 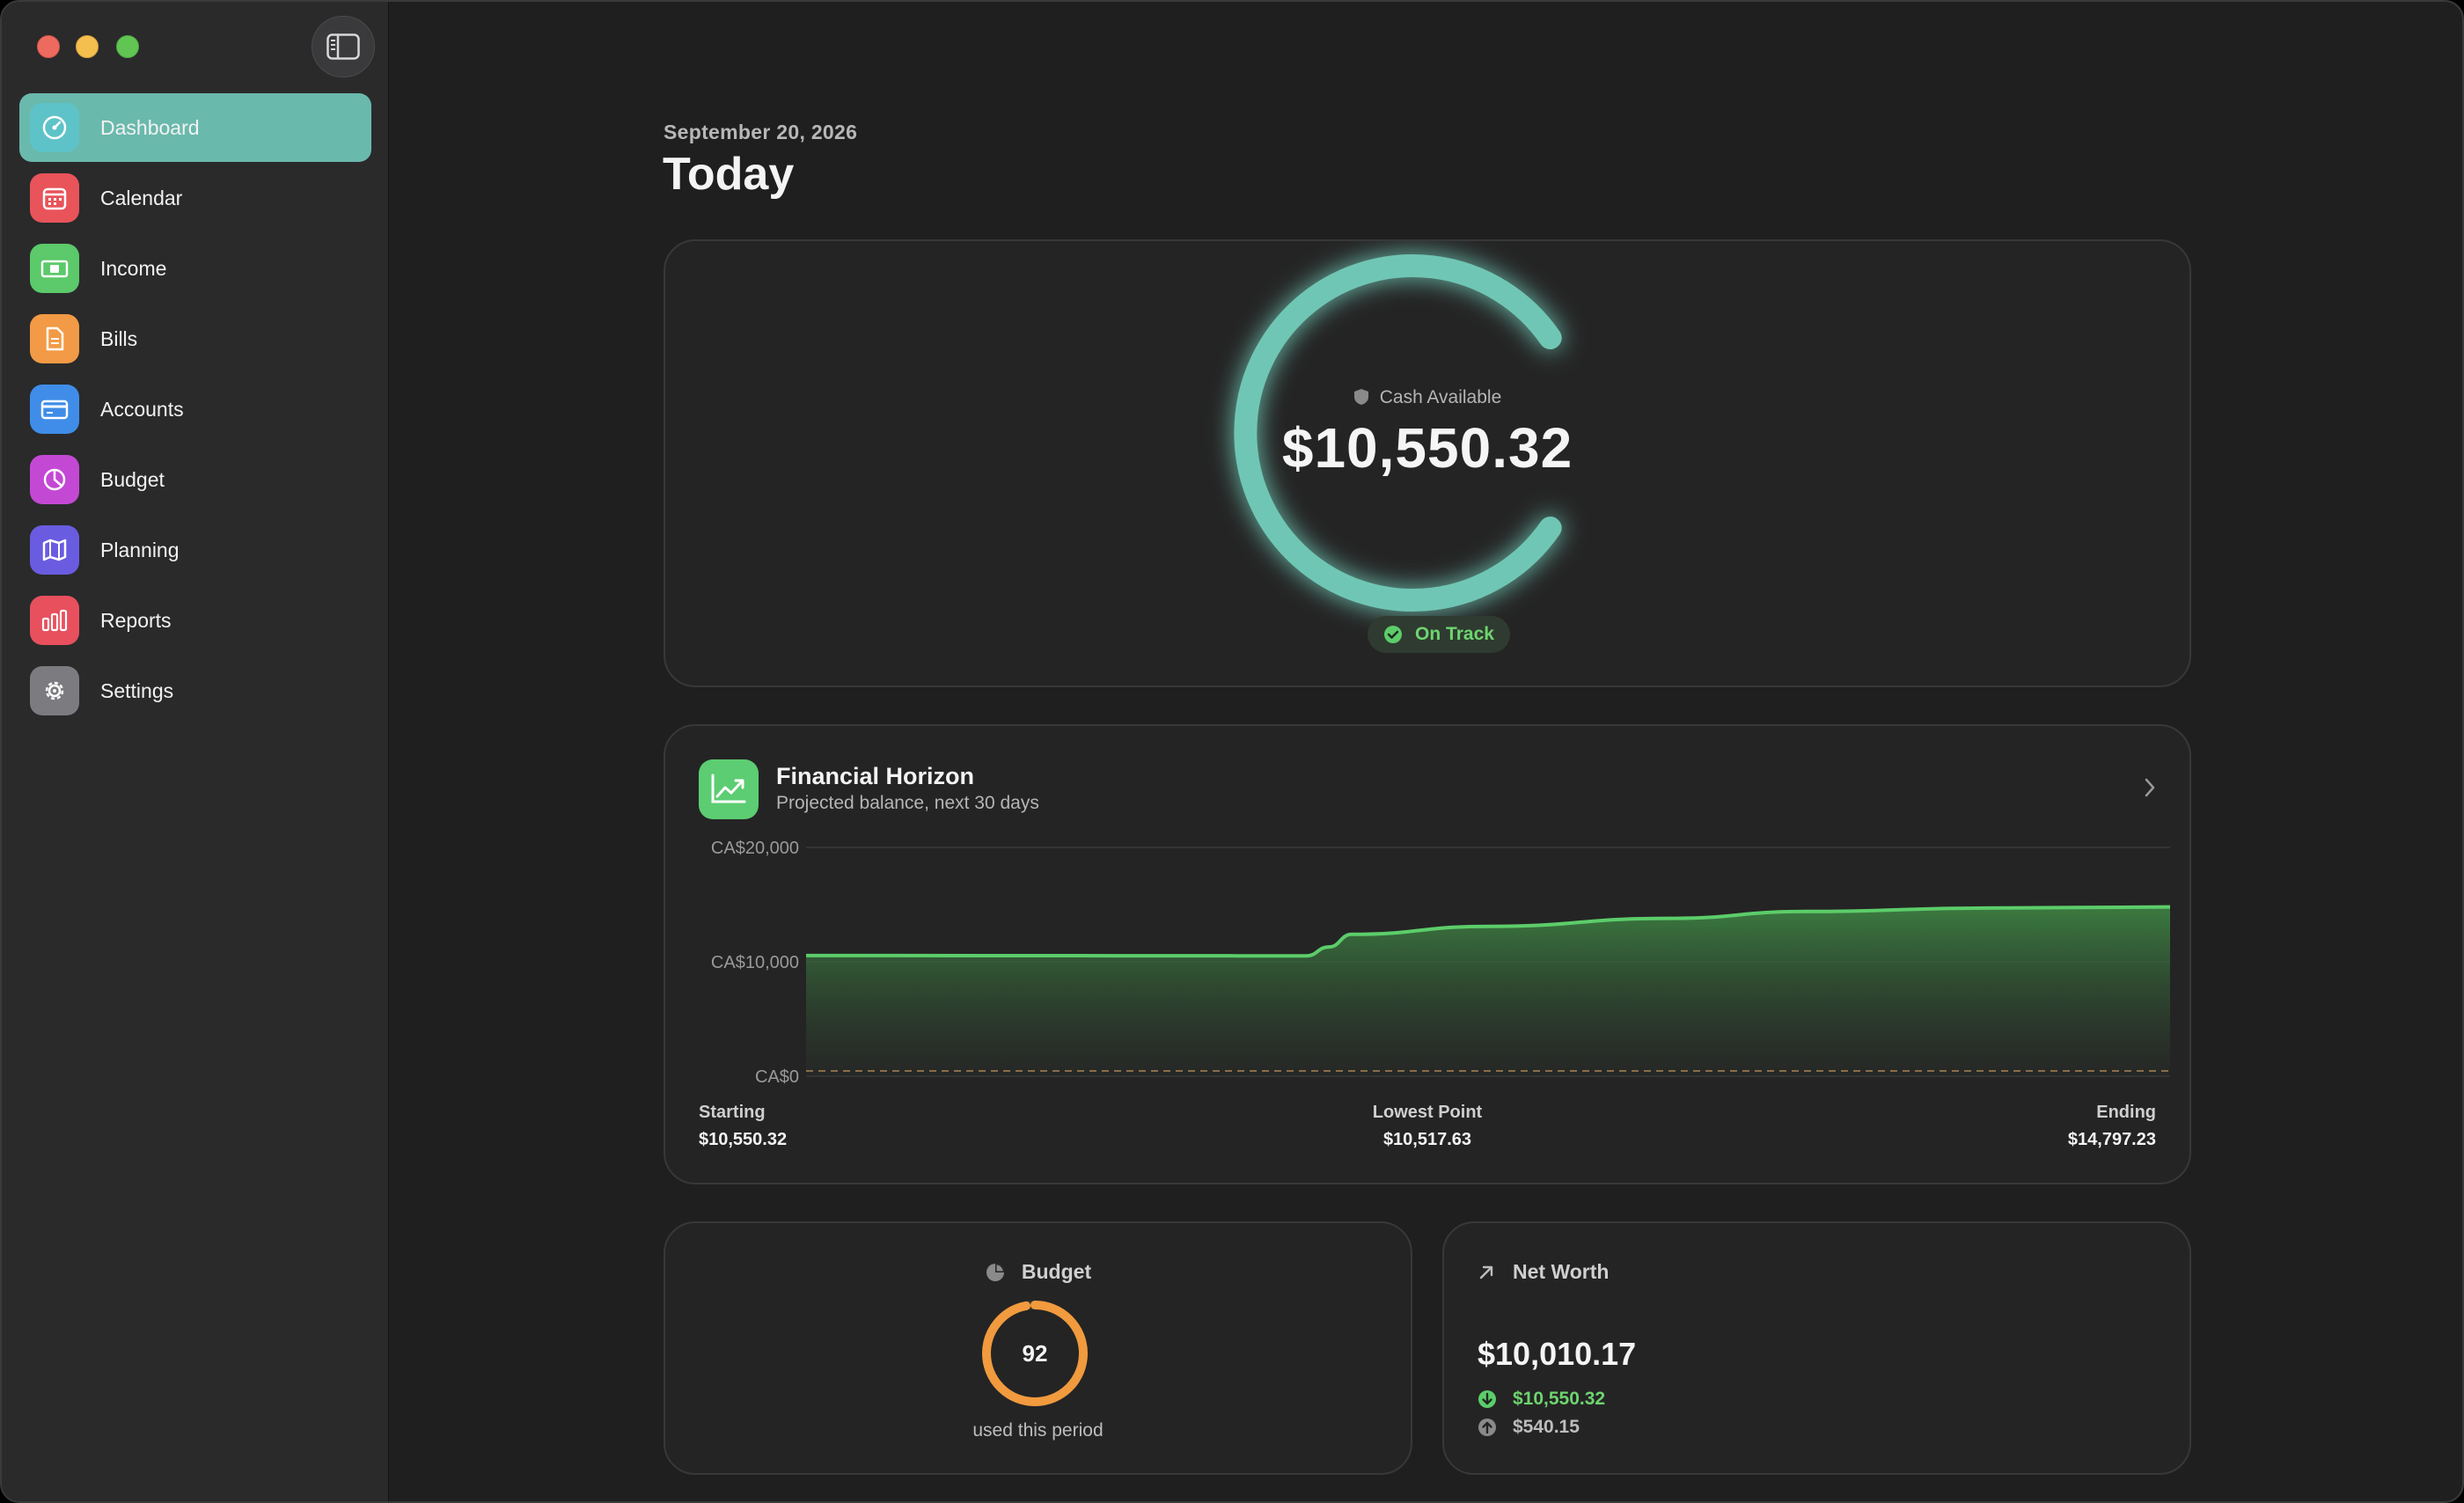 What do you see at coordinates (743, 1126) in the screenshot?
I see `stat-starting: Starting $10,550.32` at bounding box center [743, 1126].